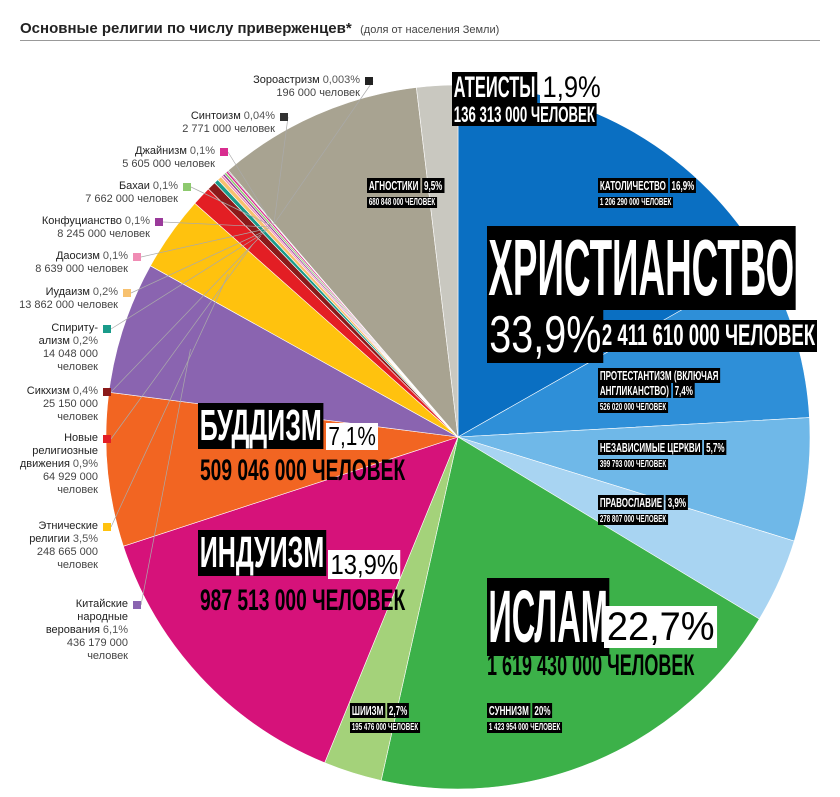  What do you see at coordinates (676, 502) in the screenshot?
I see `slice-share: 3,9%` at bounding box center [676, 502].